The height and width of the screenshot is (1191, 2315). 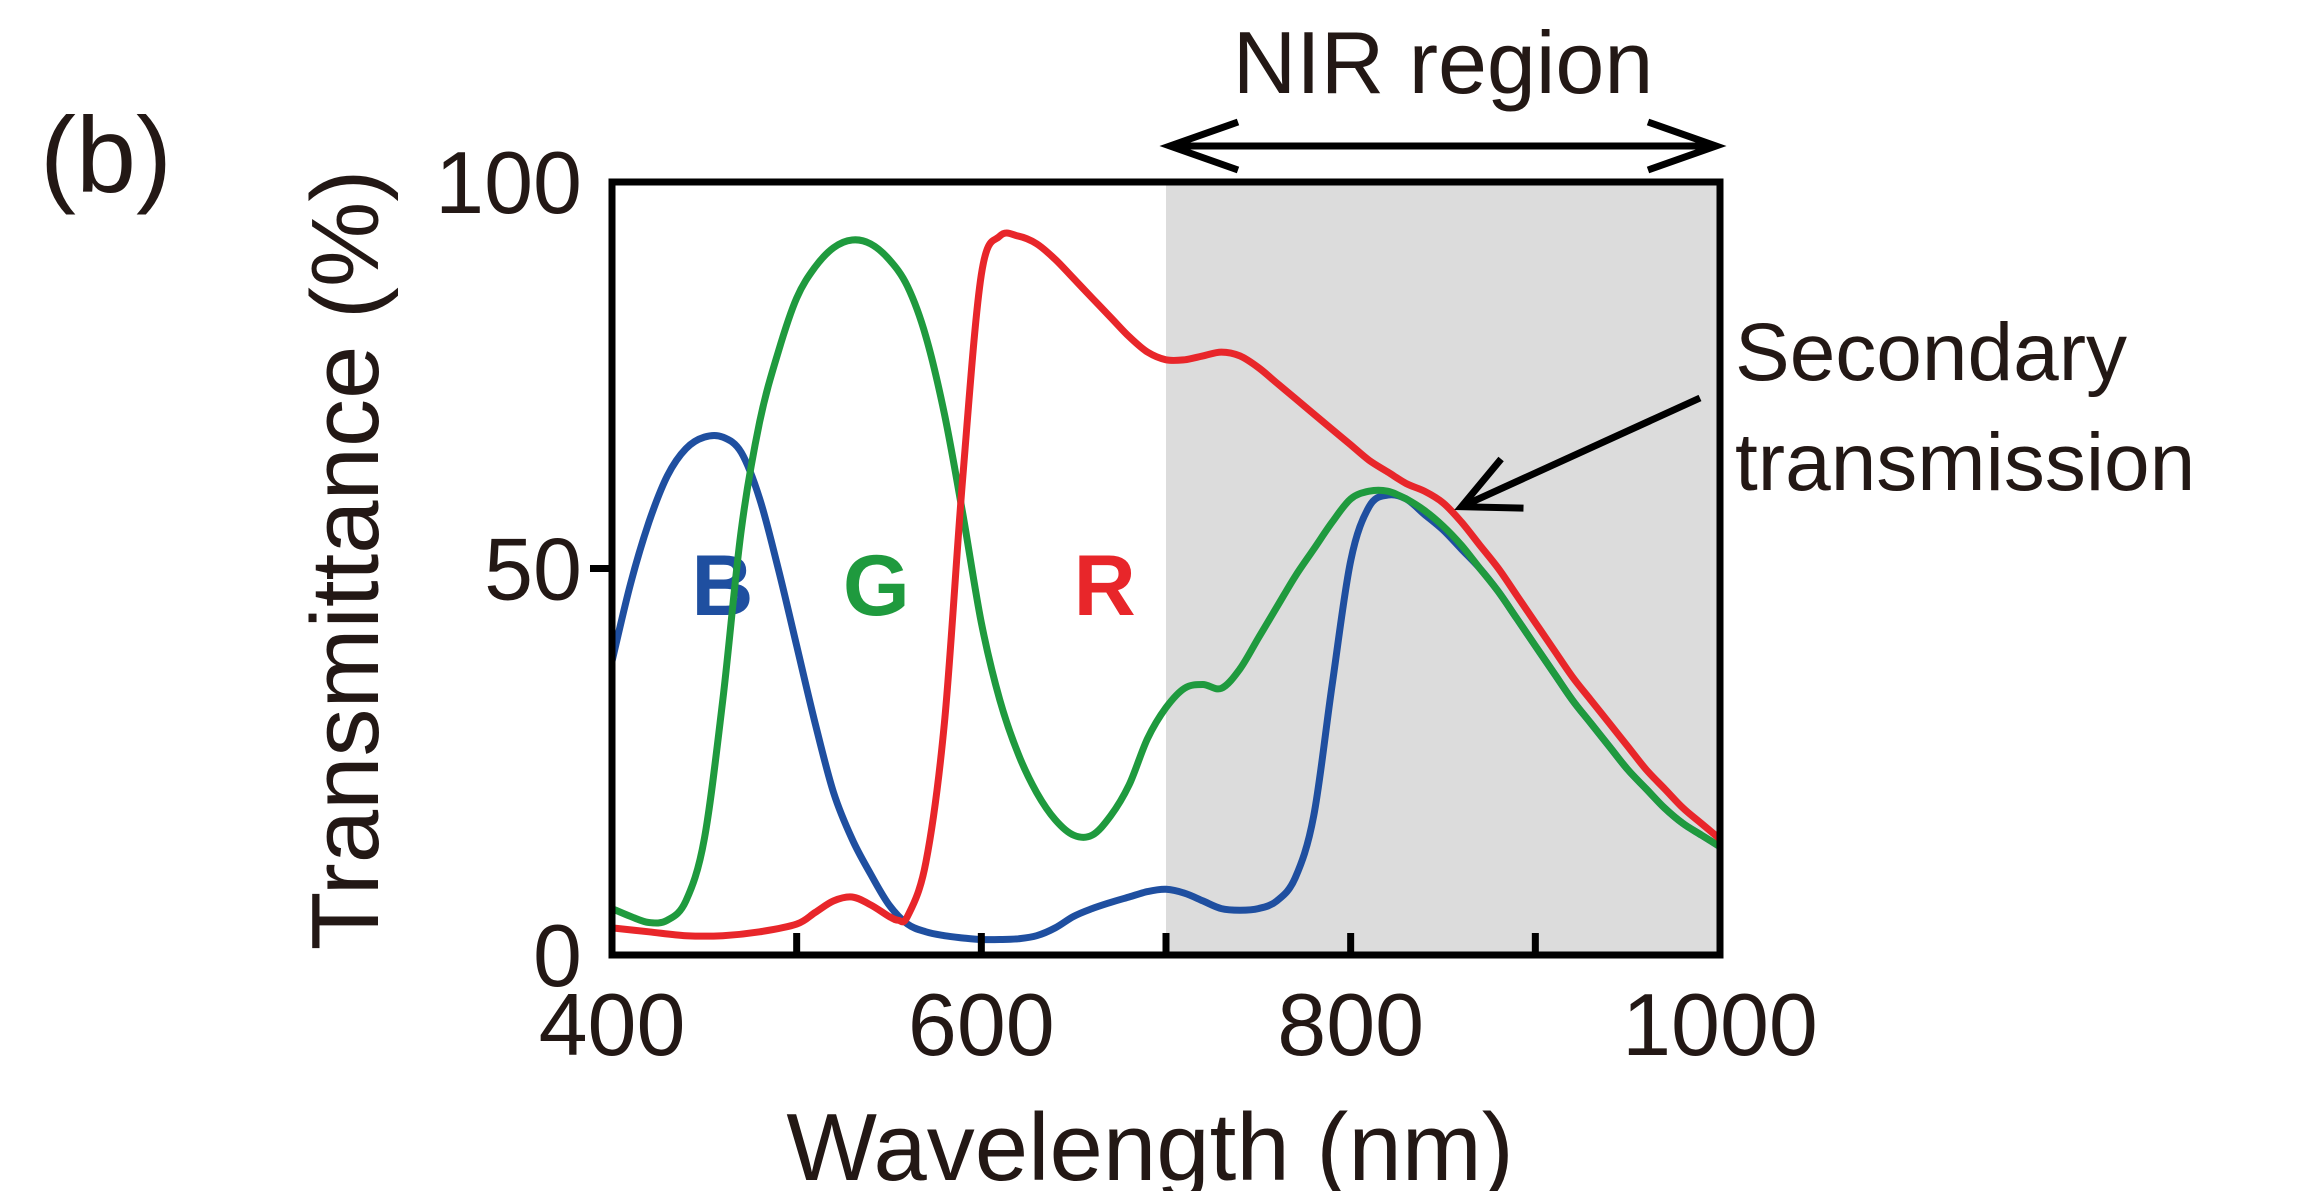 I want to click on x-tick-label-400: 400, so click(x=612, y=1024).